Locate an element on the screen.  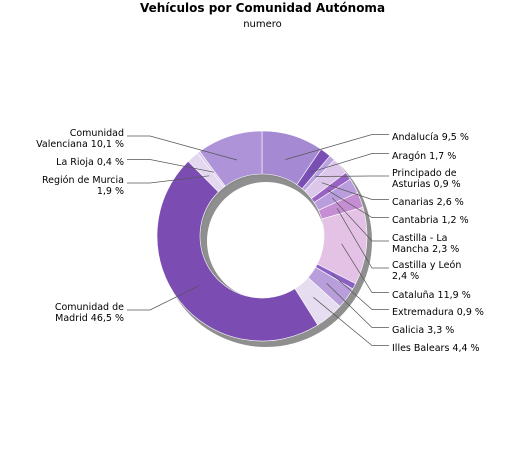
slice-label-line: Galicia 3,3 % is located at coordinates (423, 330).